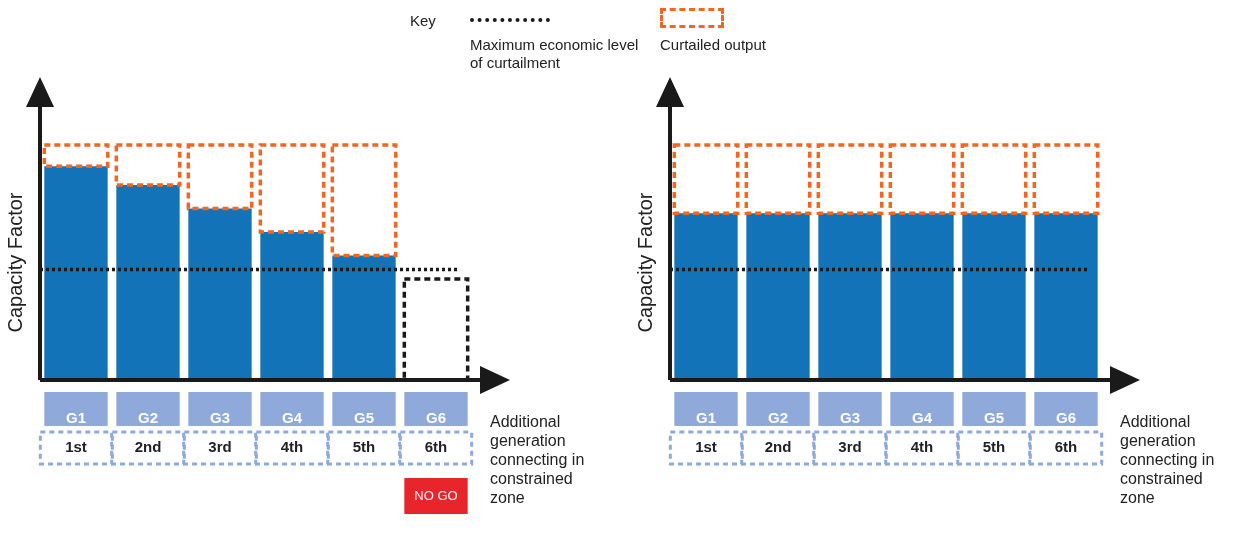 Image resolution: width=1245 pixels, height=550 pixels. What do you see at coordinates (423, 20) in the screenshot?
I see `legend-title: Key` at bounding box center [423, 20].